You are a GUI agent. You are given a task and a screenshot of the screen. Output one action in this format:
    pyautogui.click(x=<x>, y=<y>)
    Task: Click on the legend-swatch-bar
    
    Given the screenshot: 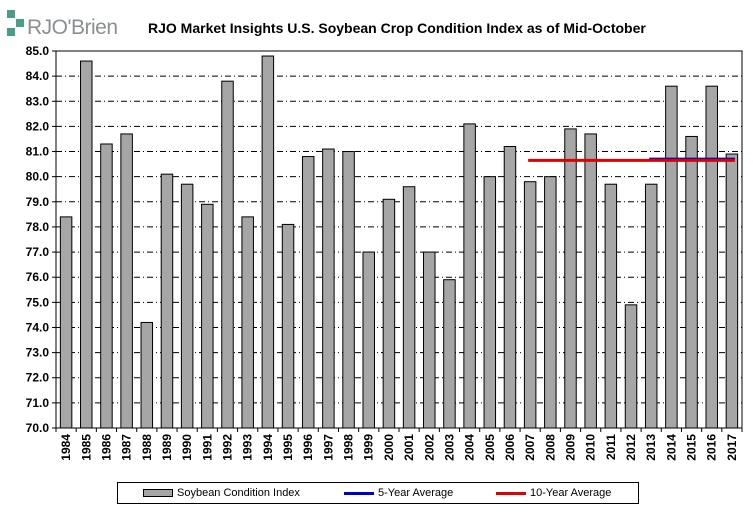 What is the action you would take?
    pyautogui.click(x=158, y=493)
    